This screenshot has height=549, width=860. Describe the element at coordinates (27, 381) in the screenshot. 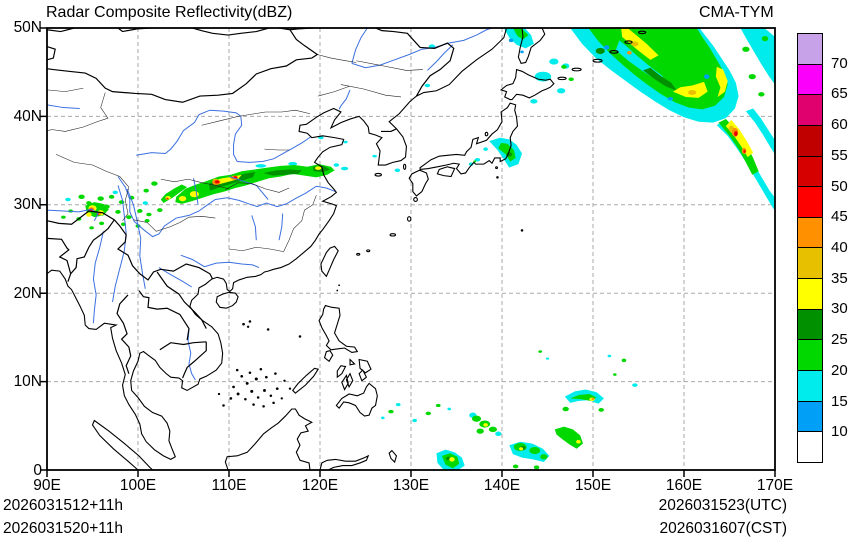

I see `y-axis-label: 10N` at that location.